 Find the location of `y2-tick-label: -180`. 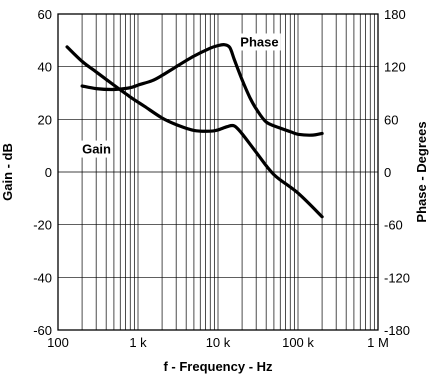

y2-tick-label: -180 is located at coordinates (397, 330).